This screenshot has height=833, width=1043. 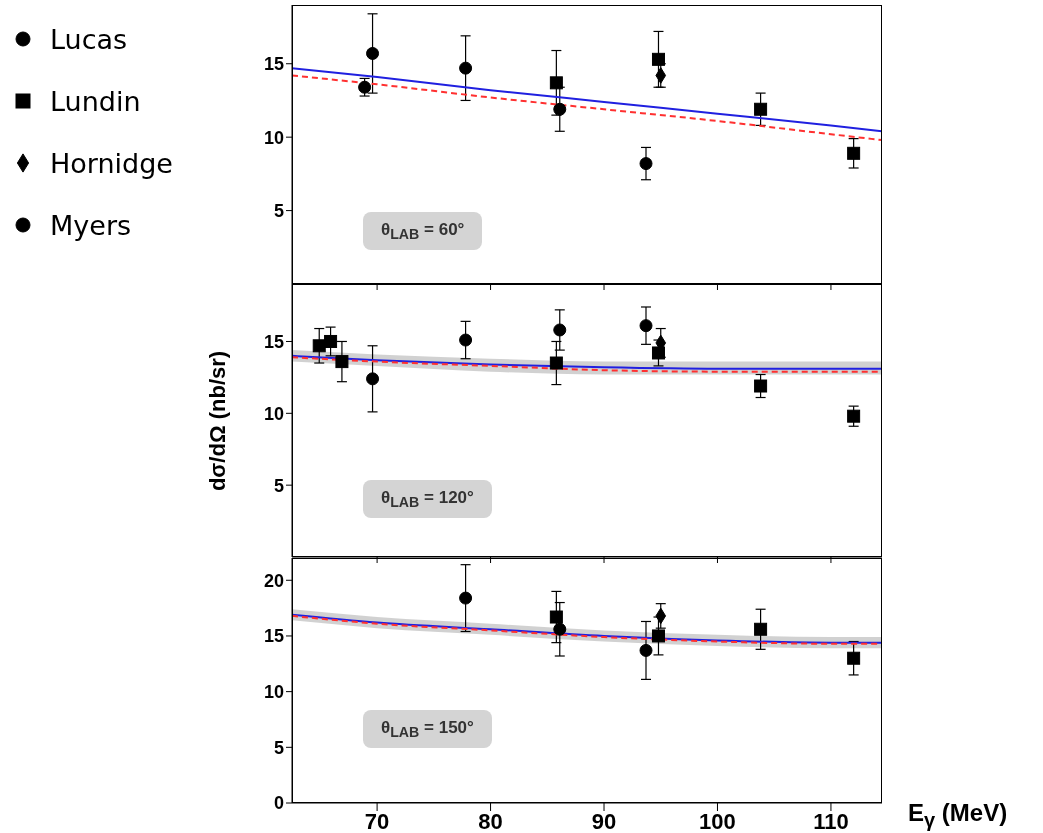 I want to click on x-tick-label: 80, so click(x=490, y=820).